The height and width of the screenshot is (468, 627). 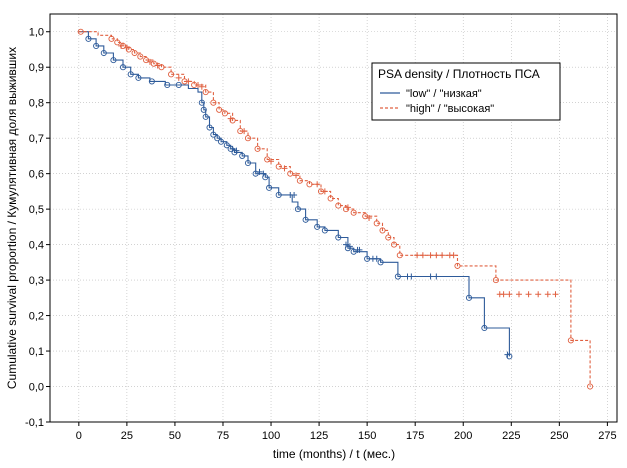 I want to click on y-tick-label: 0,2, so click(x=36, y=317).